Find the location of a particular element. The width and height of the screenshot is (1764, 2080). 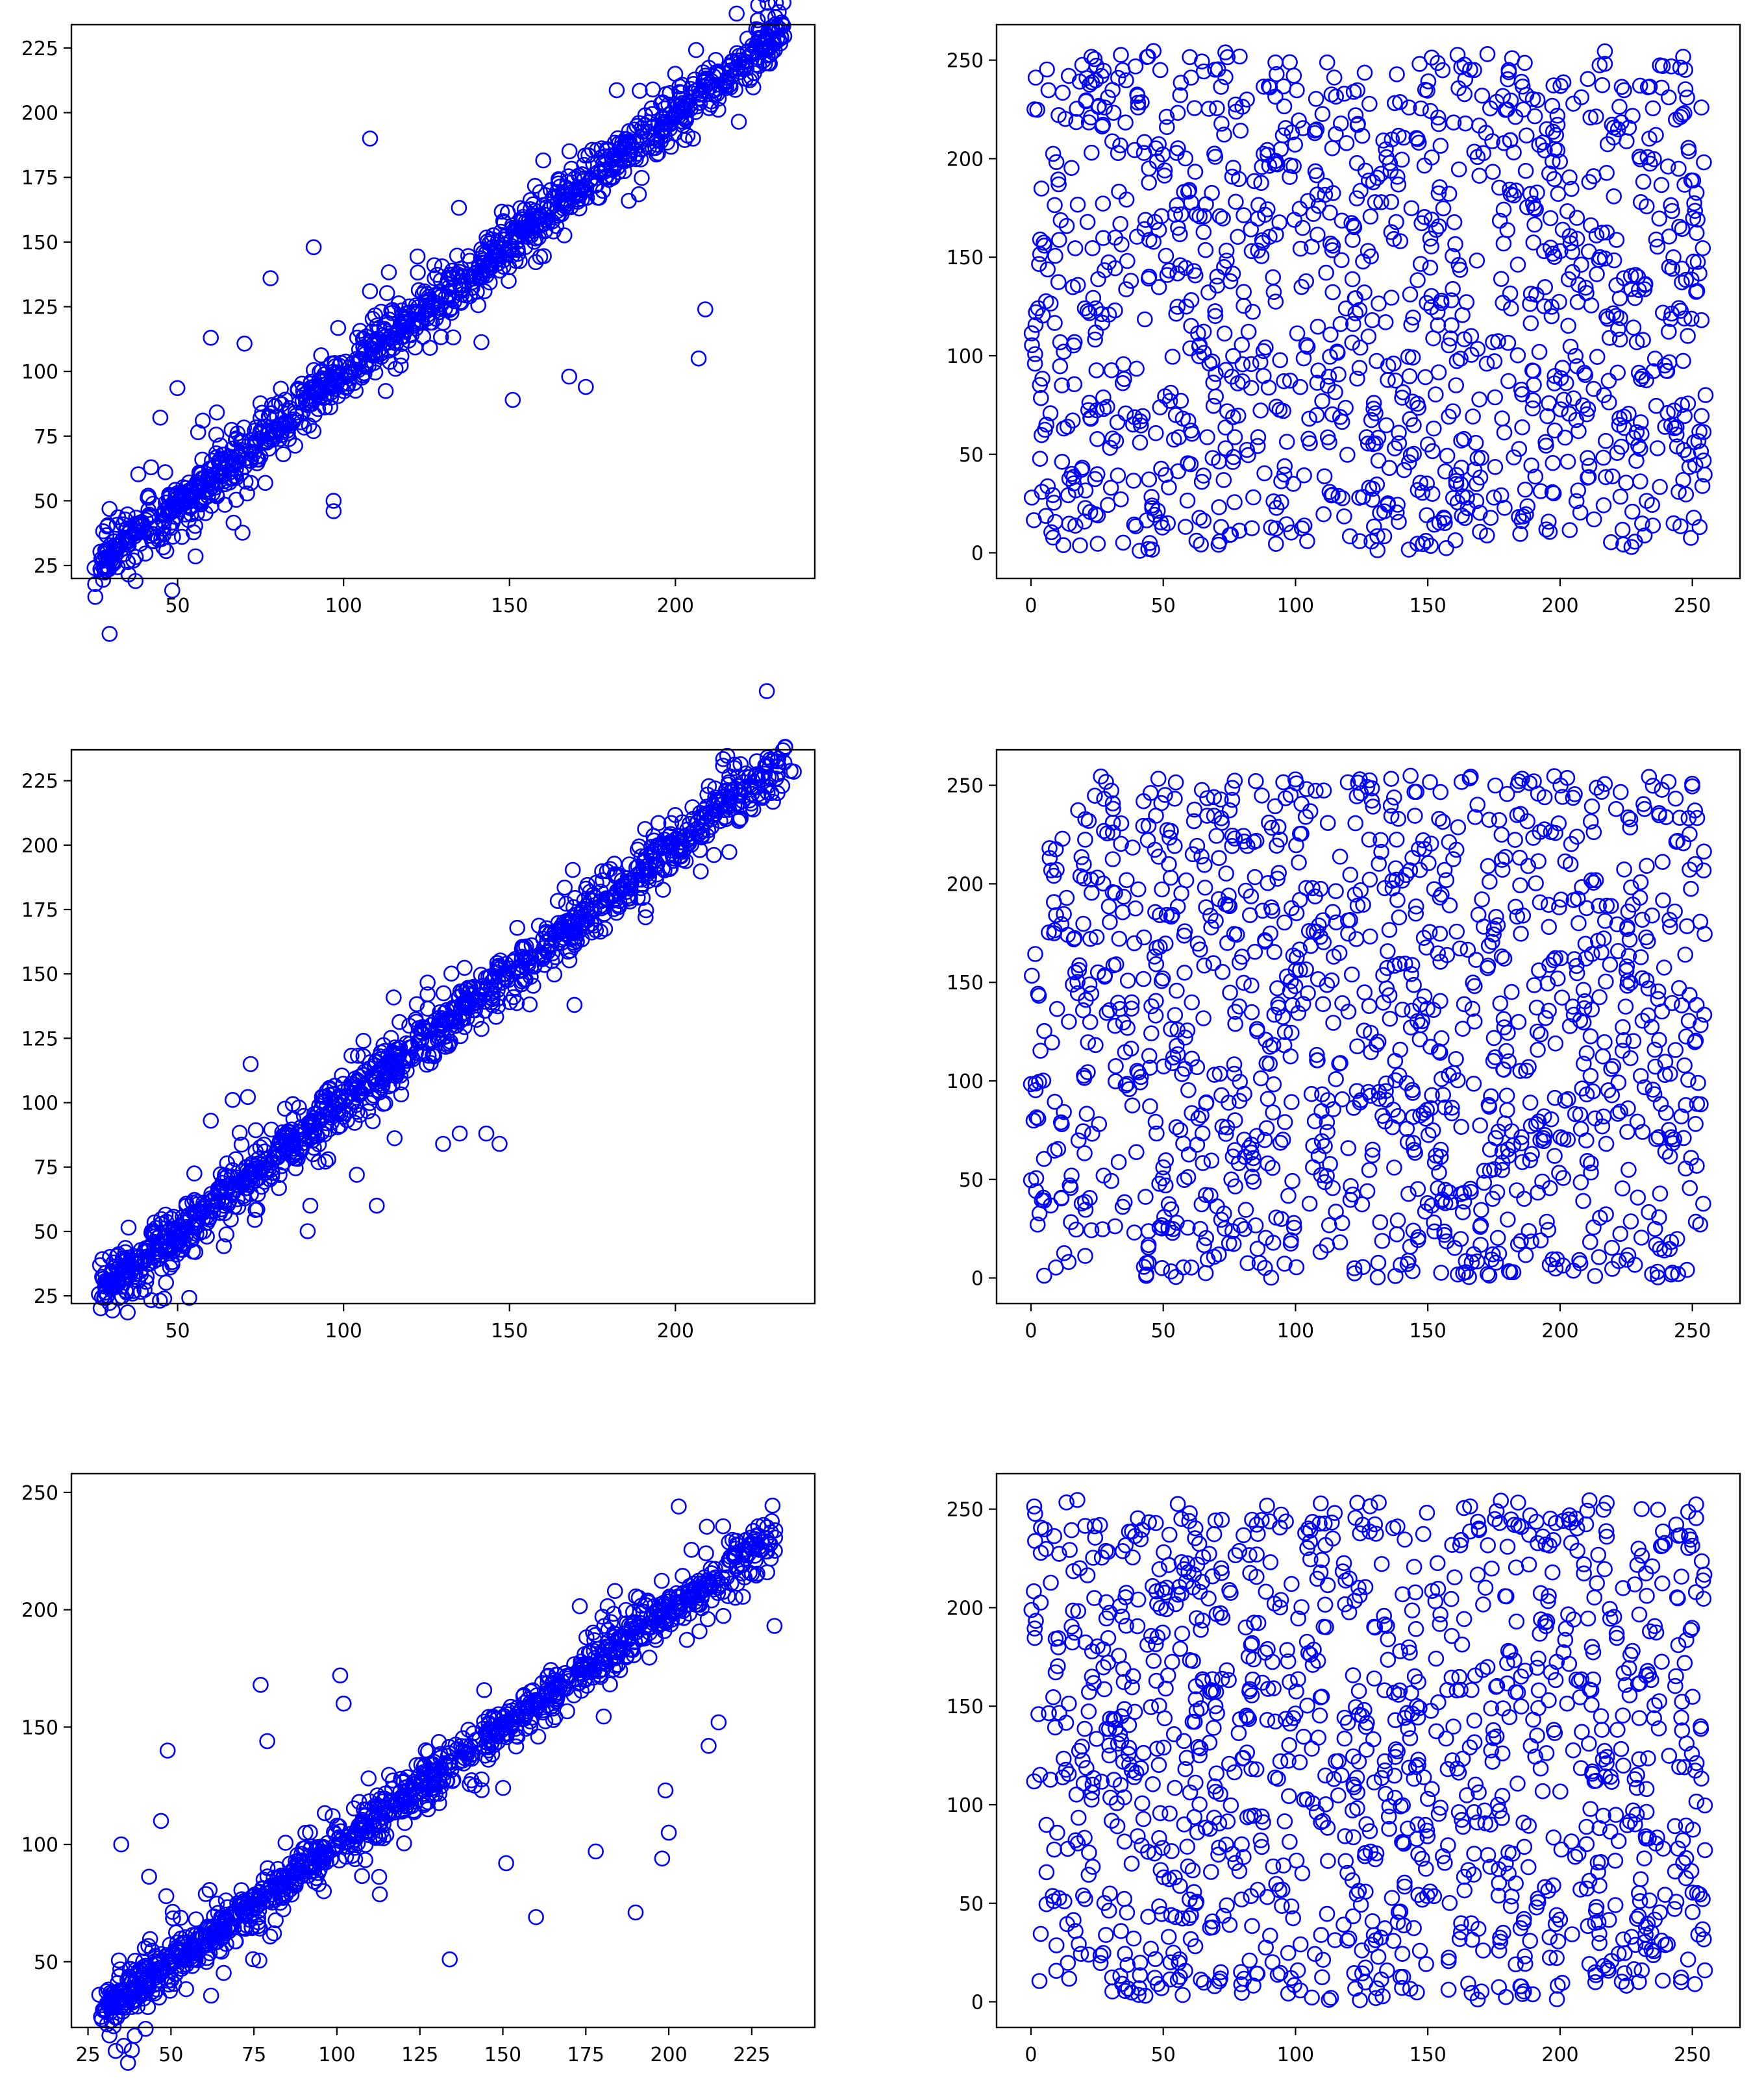

x-tick-label: 100 is located at coordinates (1295, 606).